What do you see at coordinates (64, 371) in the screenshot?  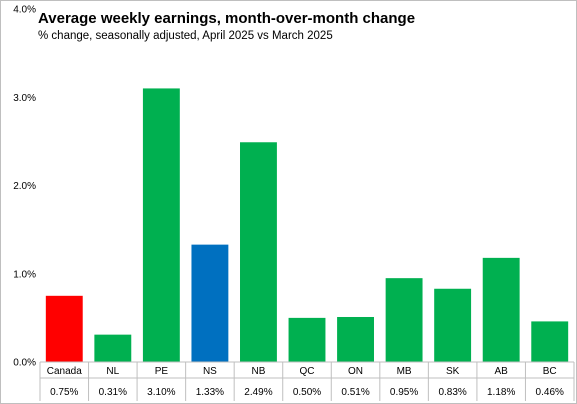 I see `category-label: Canada` at bounding box center [64, 371].